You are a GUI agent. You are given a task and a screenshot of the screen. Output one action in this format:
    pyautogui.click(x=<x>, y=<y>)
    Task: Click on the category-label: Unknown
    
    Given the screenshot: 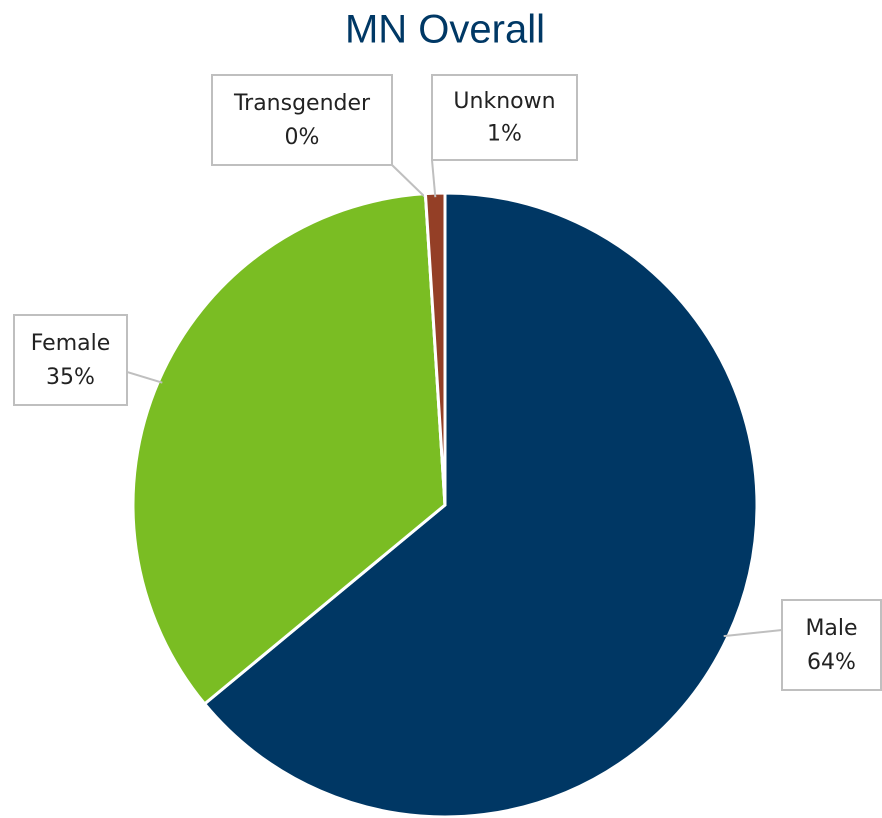 What is the action you would take?
    pyautogui.click(x=504, y=101)
    